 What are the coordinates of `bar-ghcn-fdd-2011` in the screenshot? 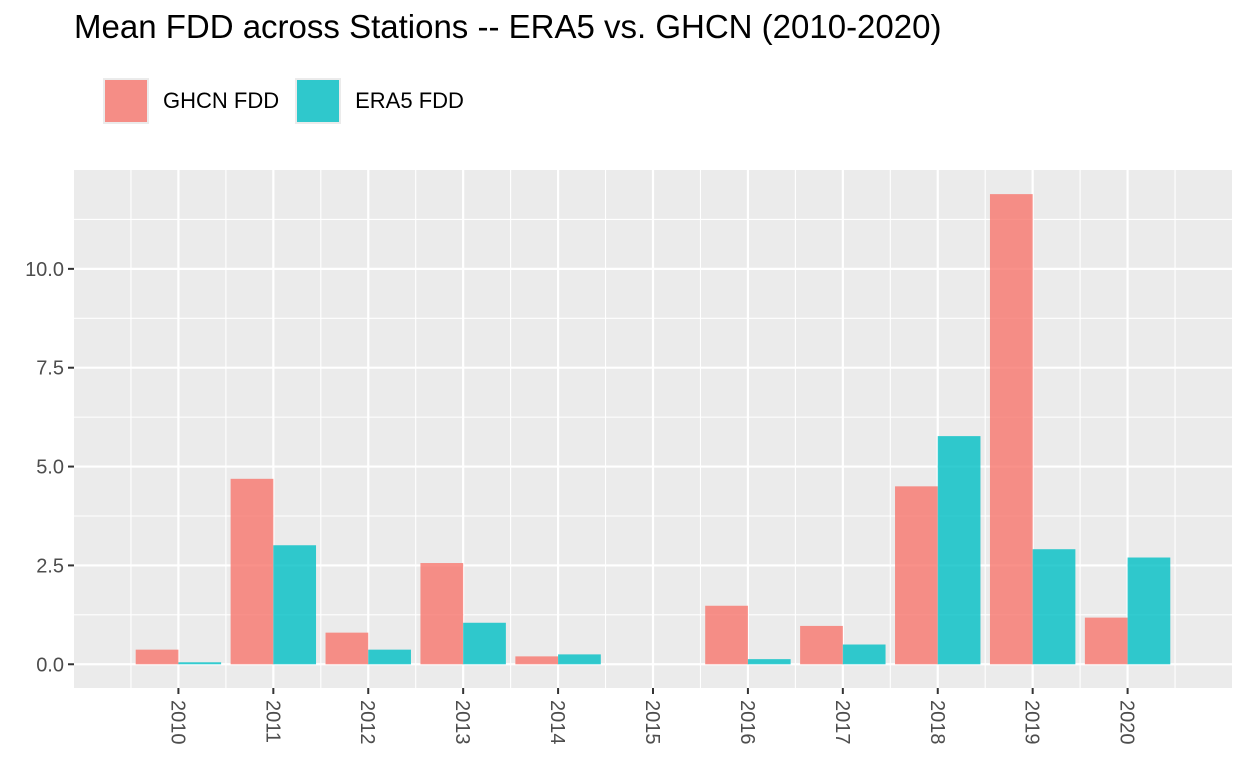 It's located at (252, 571).